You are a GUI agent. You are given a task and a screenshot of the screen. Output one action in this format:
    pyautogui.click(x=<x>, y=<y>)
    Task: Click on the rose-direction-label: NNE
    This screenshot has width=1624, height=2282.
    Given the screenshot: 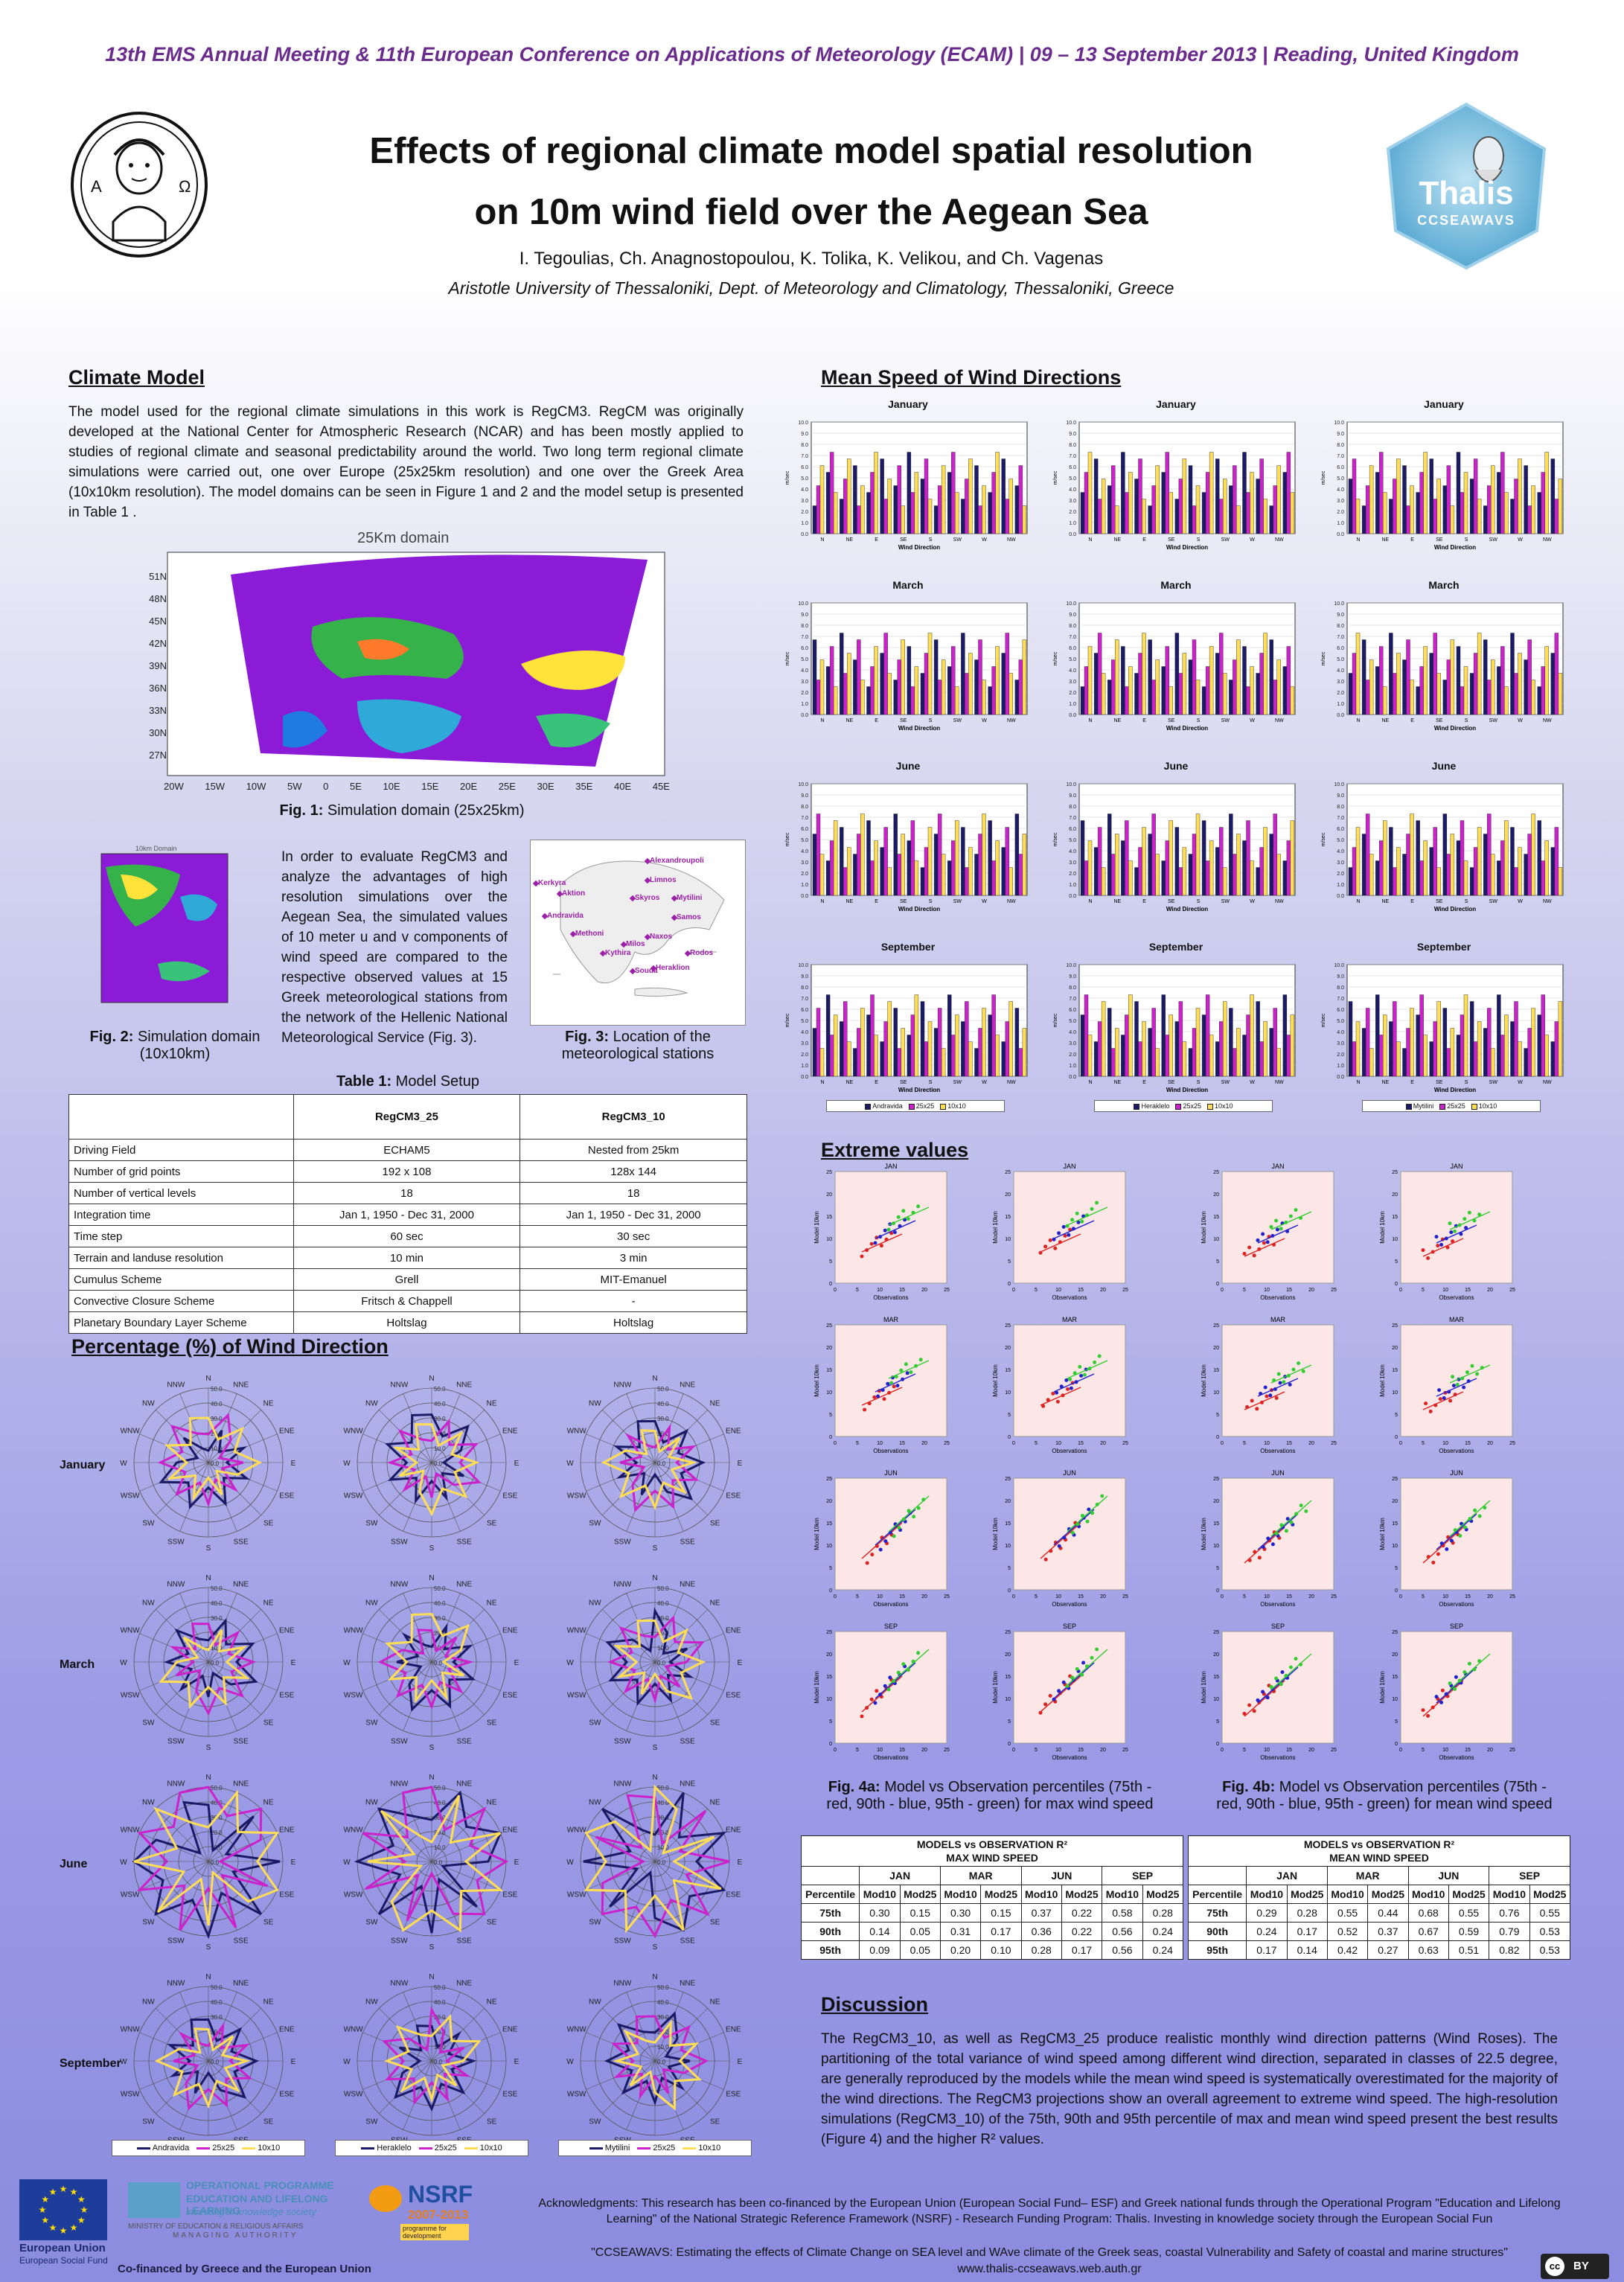 What is the action you would take?
    pyautogui.click(x=464, y=1385)
    